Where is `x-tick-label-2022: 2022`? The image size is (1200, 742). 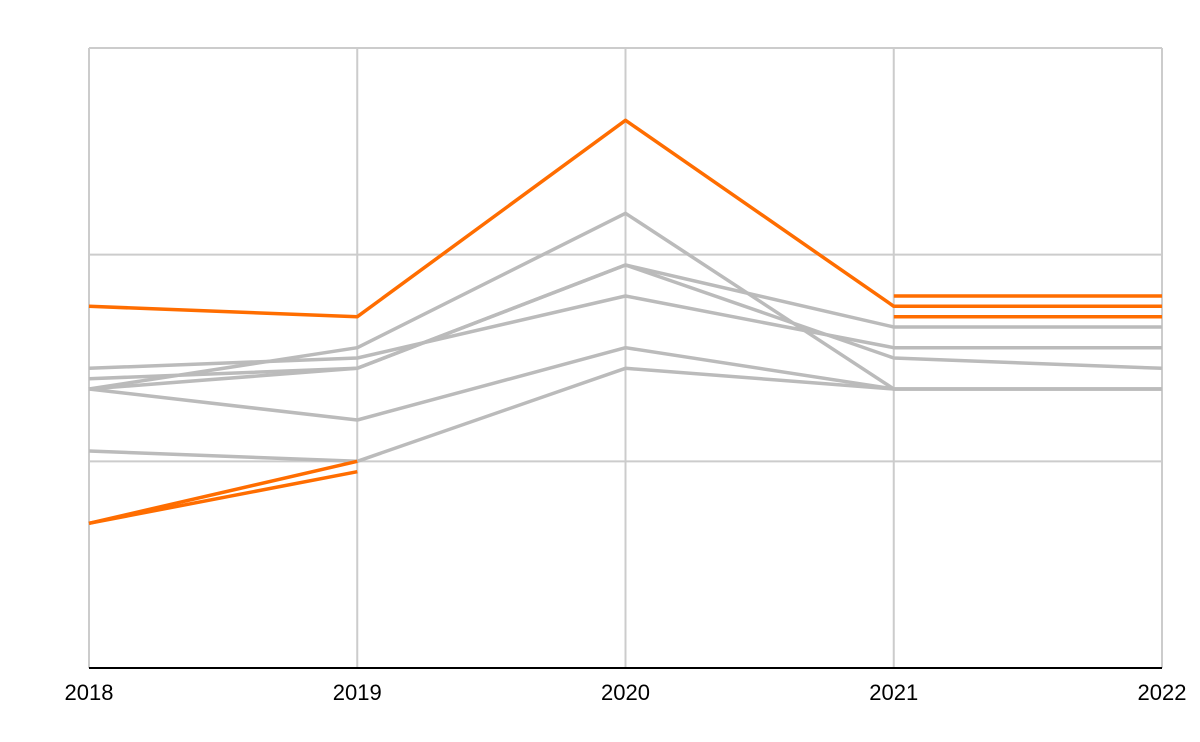
x-tick-label-2022: 2022 is located at coordinates (1162, 692).